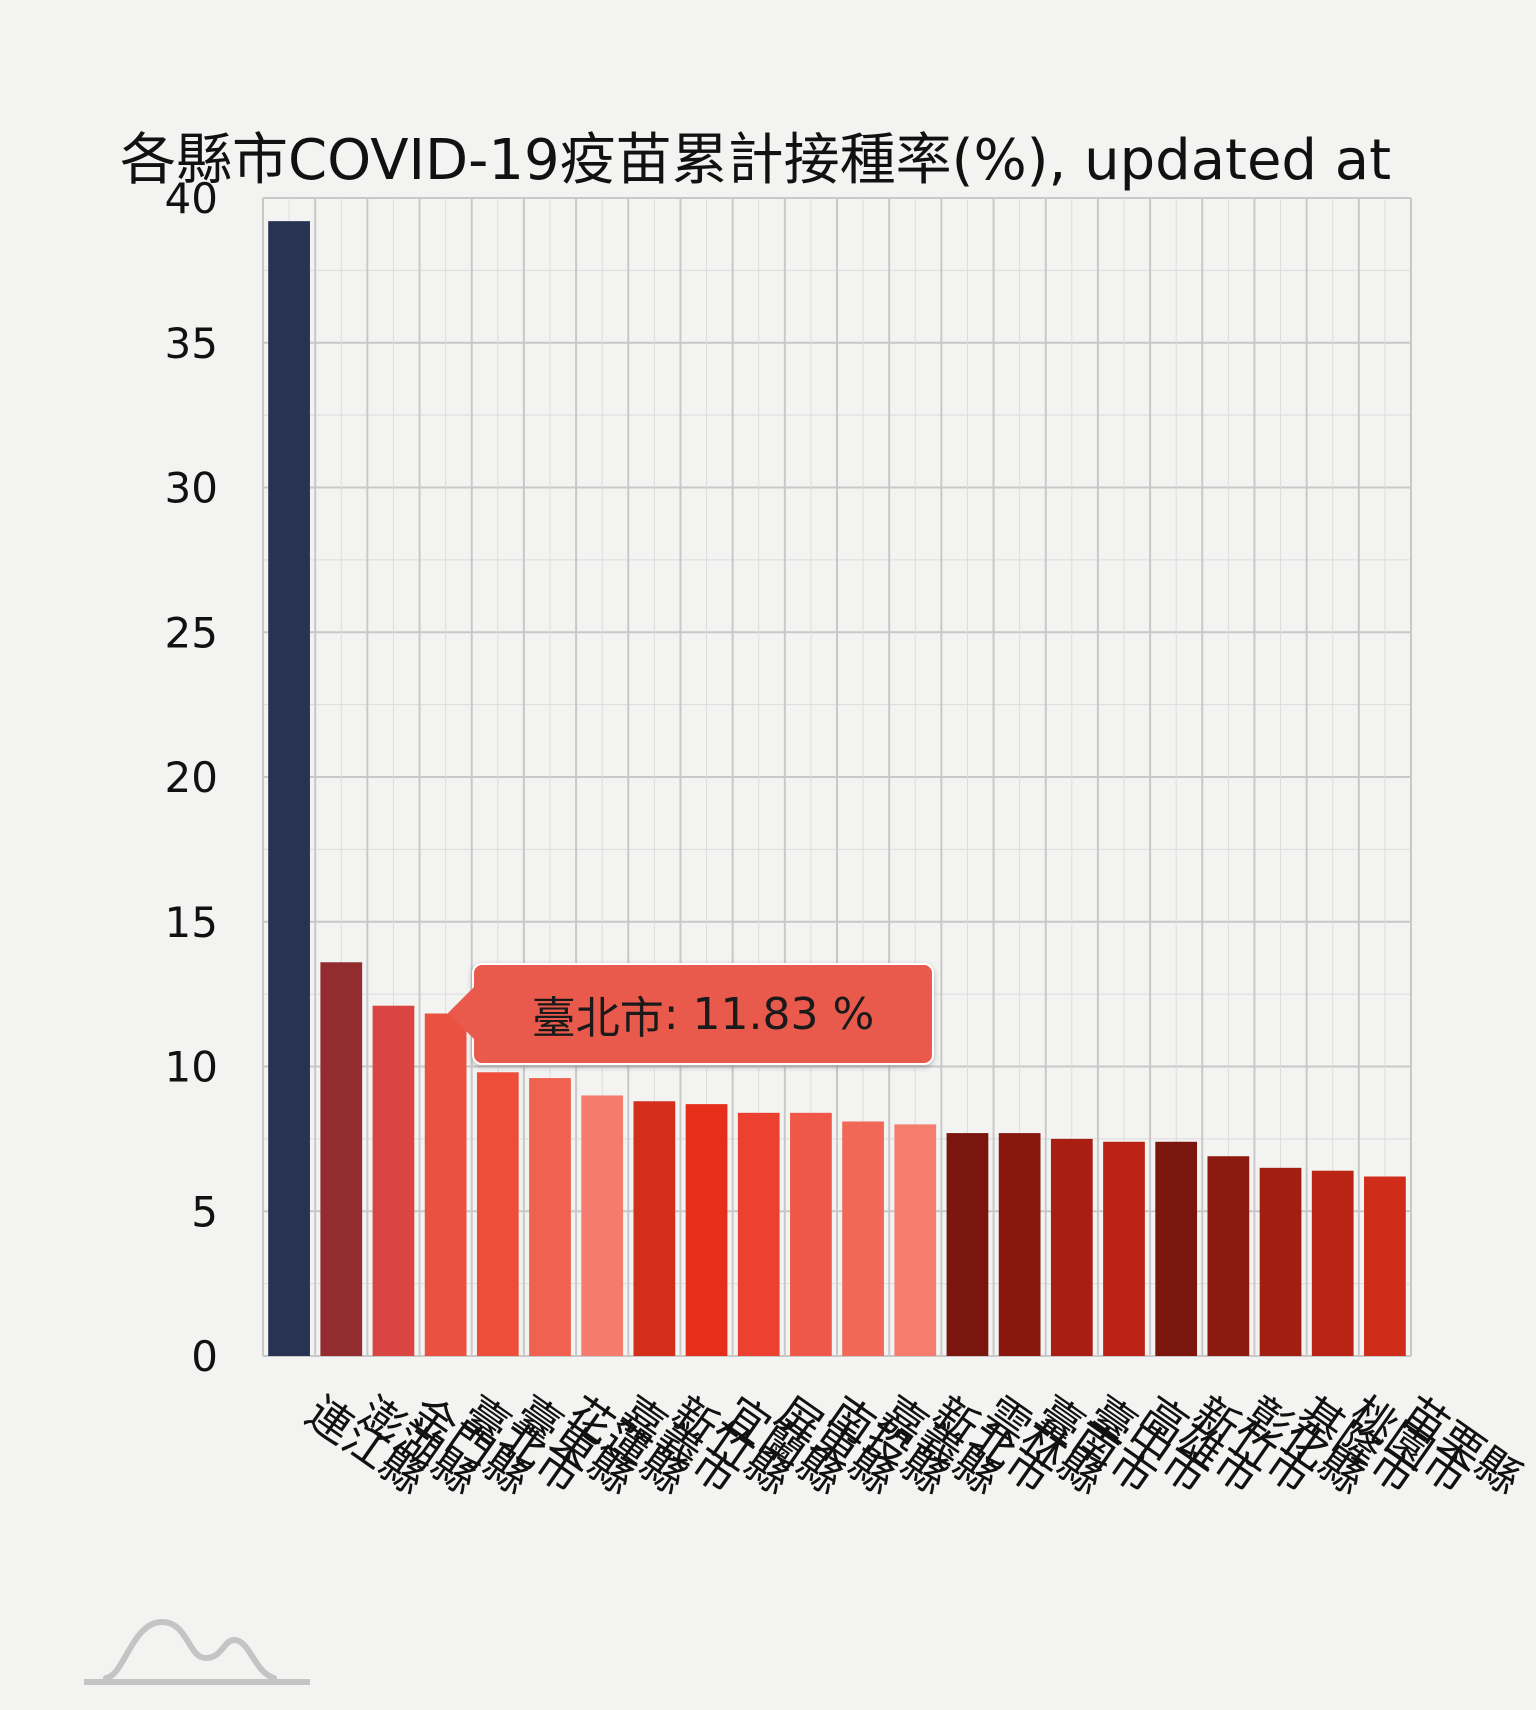  I want to click on bar-連江縣, so click(289, 788).